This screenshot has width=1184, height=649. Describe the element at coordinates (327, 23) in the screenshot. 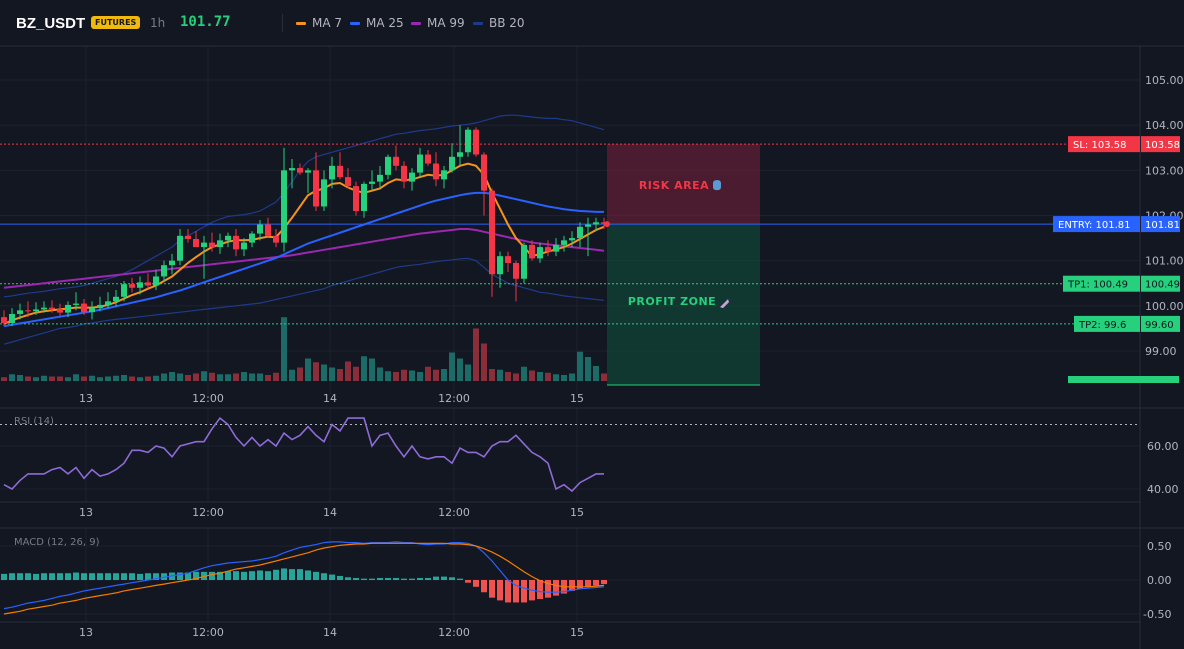

I see `legend-ma7-label: MA 7` at that location.